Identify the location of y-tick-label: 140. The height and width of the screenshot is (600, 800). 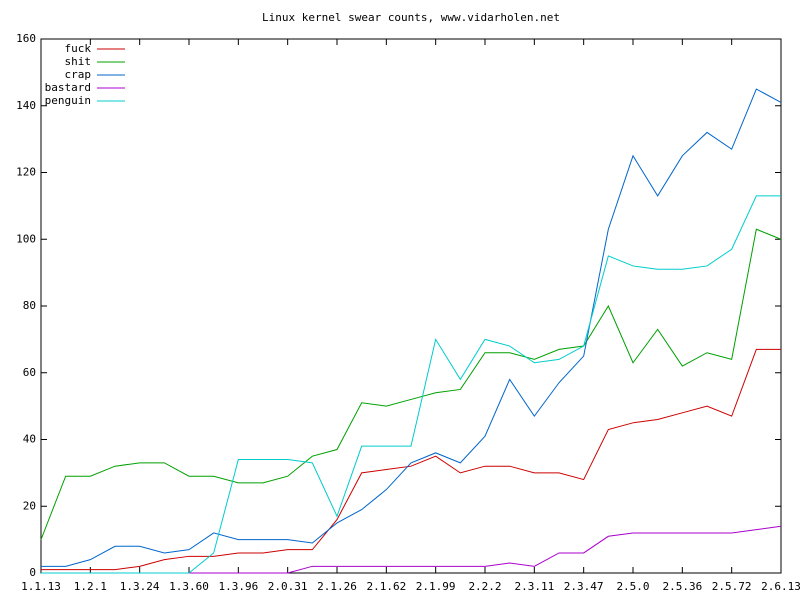
(26, 105).